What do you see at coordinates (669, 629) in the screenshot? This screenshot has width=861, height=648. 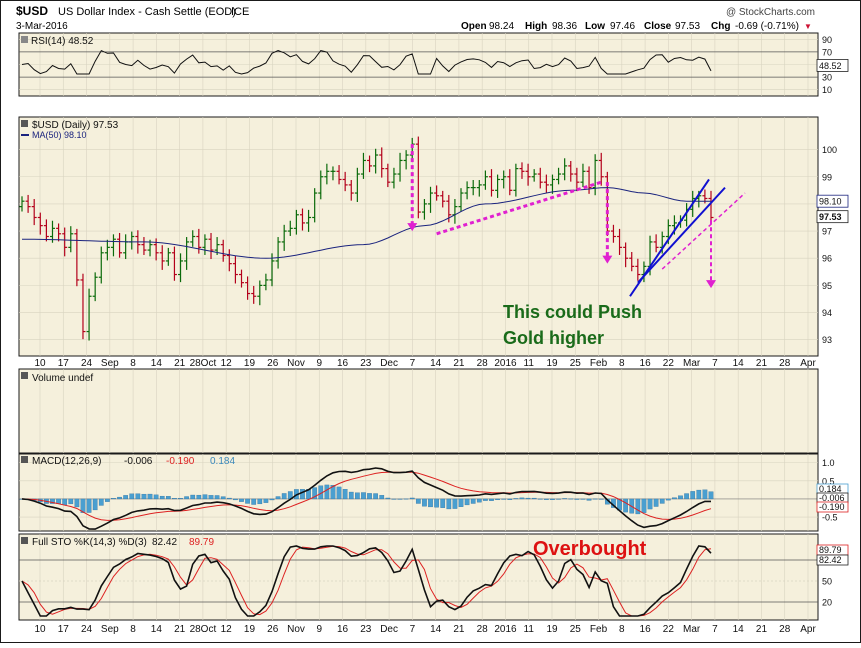 I see `bottom-x-tick-label: 22` at bounding box center [669, 629].